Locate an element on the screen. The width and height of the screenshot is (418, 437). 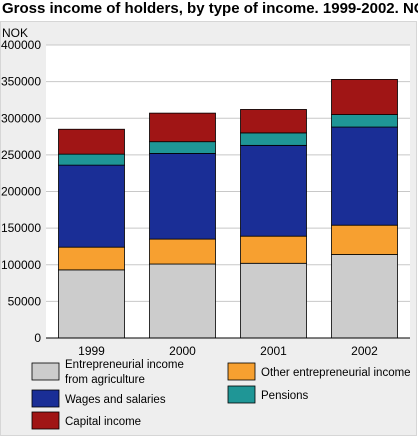
y-tick-label: 350000 is located at coordinates (21, 82).